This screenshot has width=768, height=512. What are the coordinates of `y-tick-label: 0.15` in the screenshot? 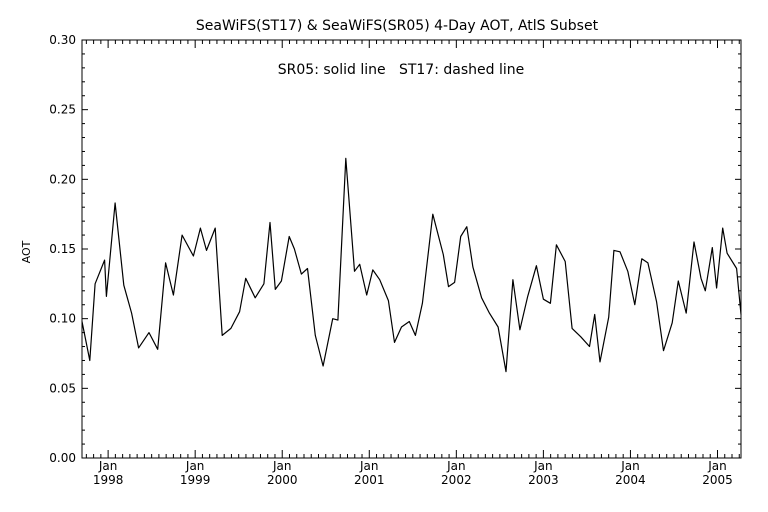 It's located at (62, 249).